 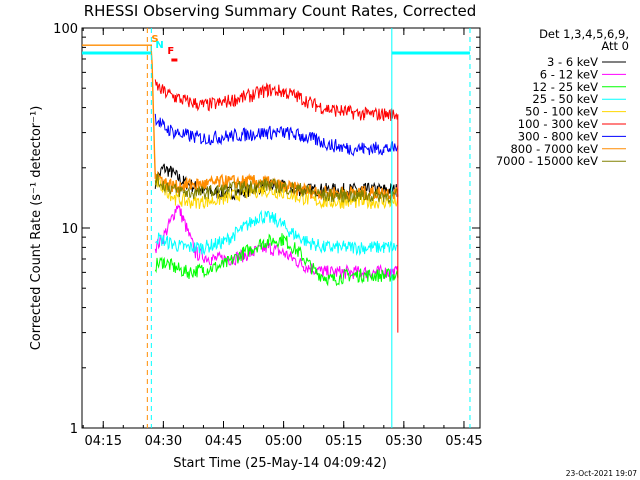 I want to click on legend-header: Att 0, so click(x=615, y=46).